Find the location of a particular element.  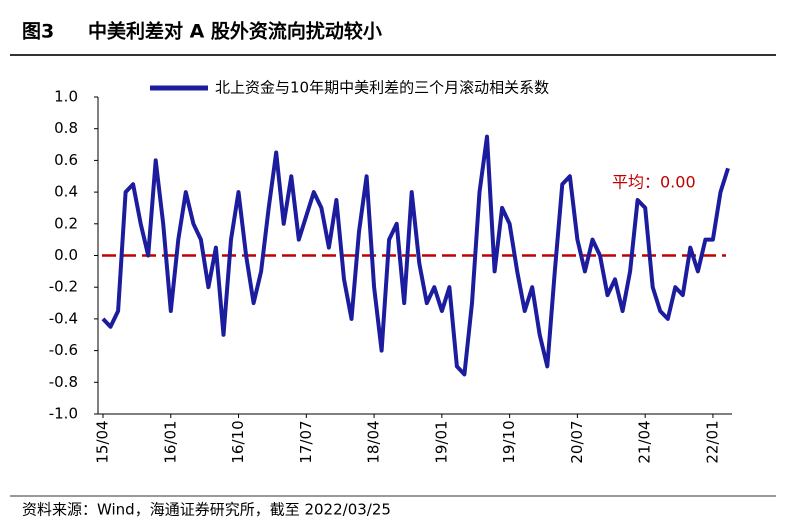

x-tick-label: 22/01 is located at coordinates (712, 441).